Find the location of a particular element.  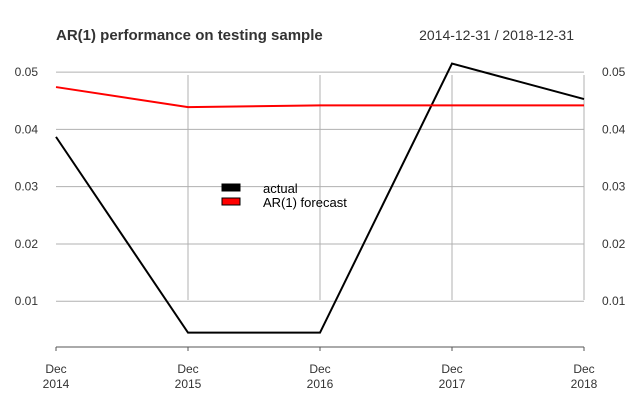

date-range: 2014-12-31 / 2018-12-31 is located at coordinates (496, 35).